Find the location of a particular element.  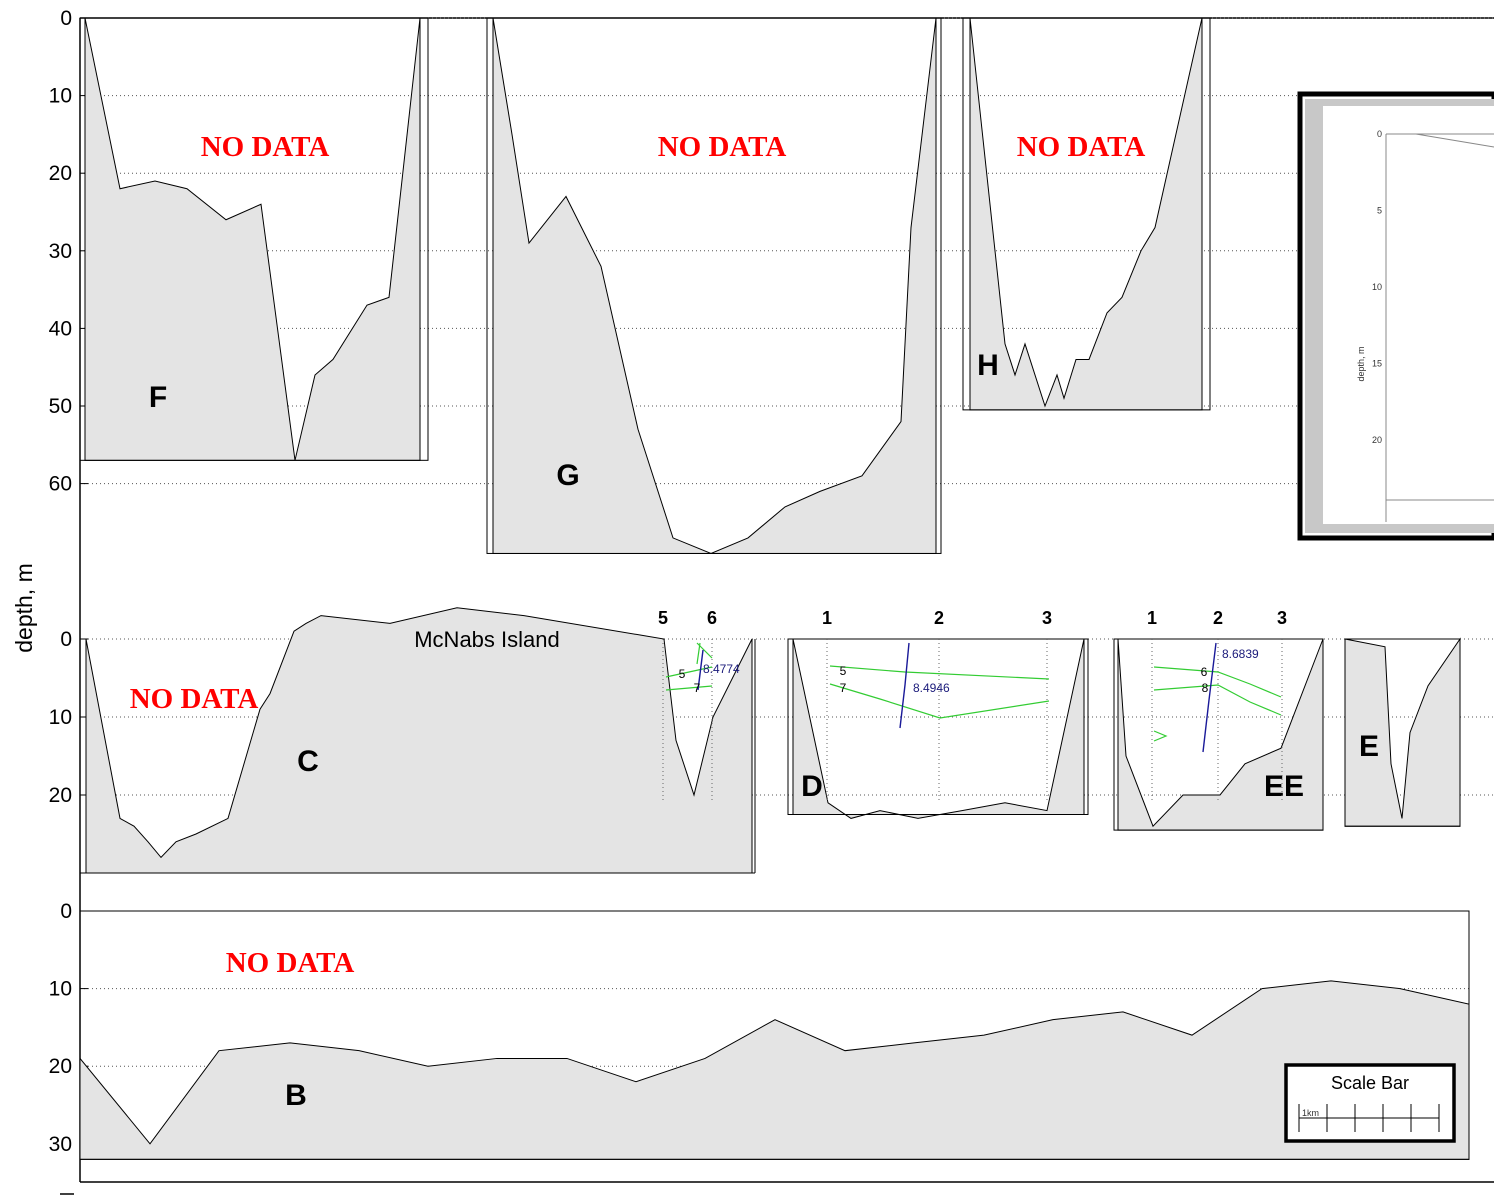

section-f: F NO DATA is located at coordinates (254, 239).